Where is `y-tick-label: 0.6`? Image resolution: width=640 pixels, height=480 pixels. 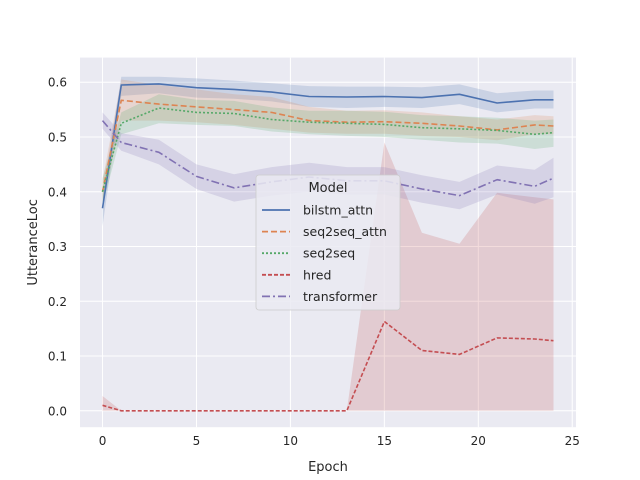 y-tick-label: 0.6 is located at coordinates (57, 83).